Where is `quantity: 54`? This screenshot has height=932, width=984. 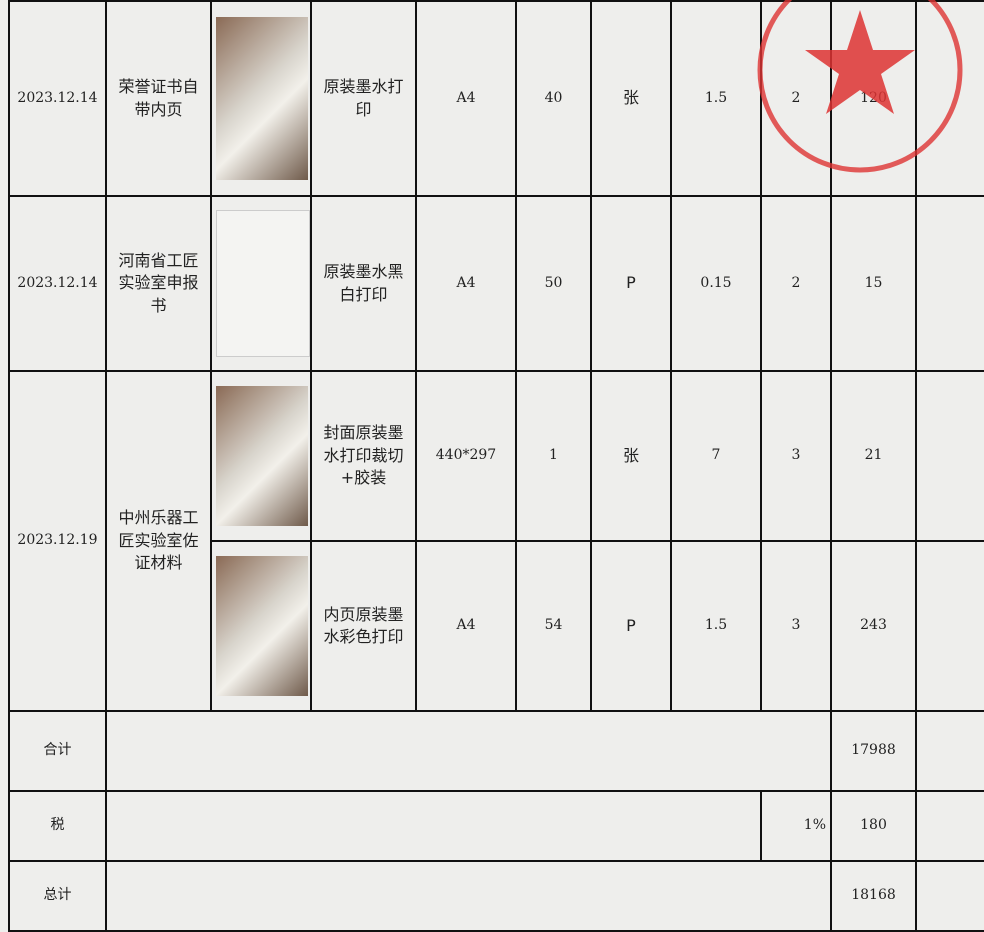 quantity: 54 is located at coordinates (553, 626).